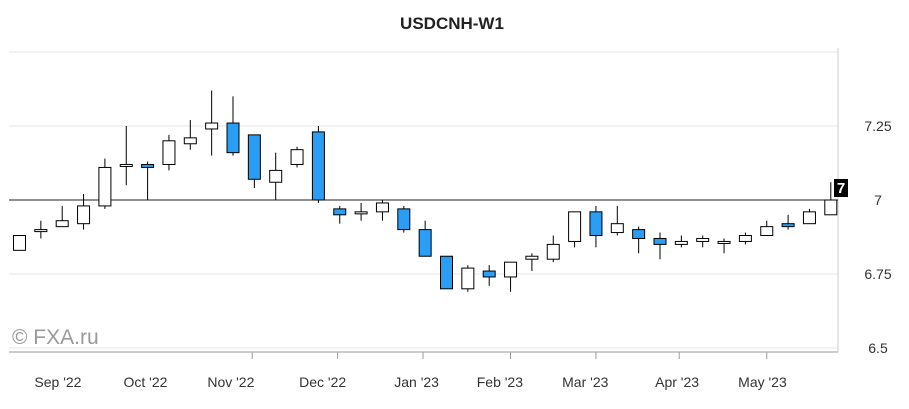  What do you see at coordinates (55, 337) in the screenshot?
I see `watermark: © FXA.ru` at bounding box center [55, 337].